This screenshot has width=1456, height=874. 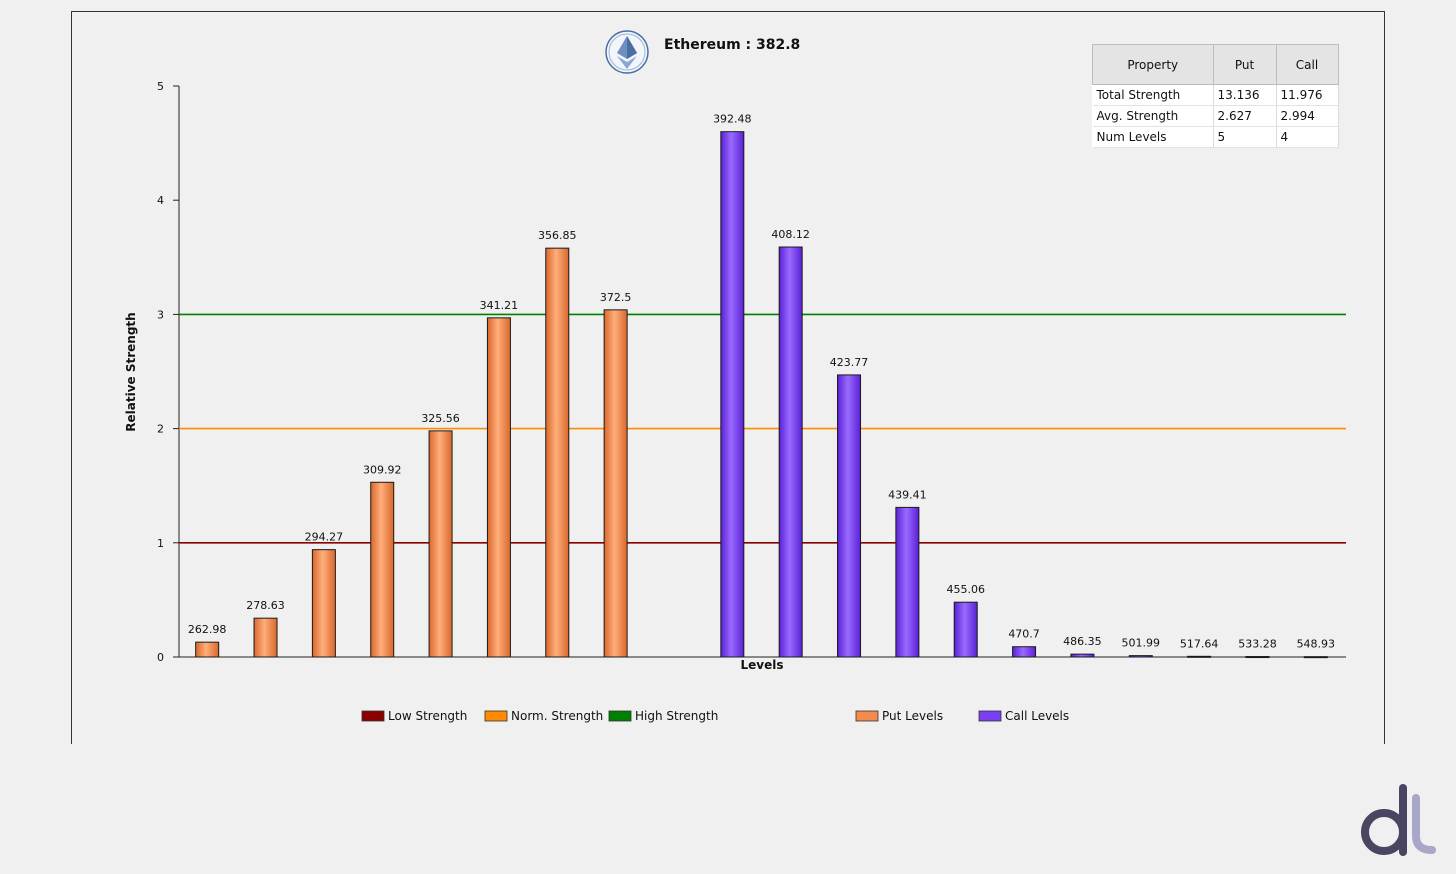 I want to click on bar-value-label: 278.63, so click(x=265, y=605).